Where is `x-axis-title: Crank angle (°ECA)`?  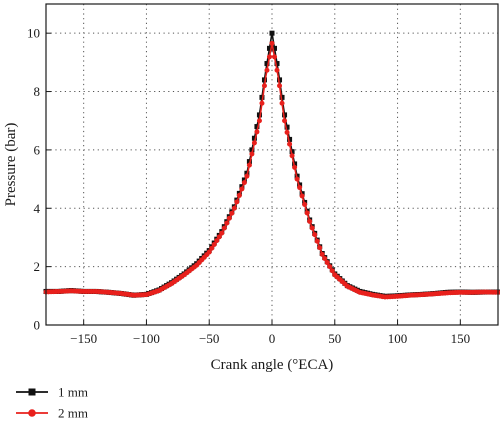 x-axis-title: Crank angle (°ECA) is located at coordinates (272, 365).